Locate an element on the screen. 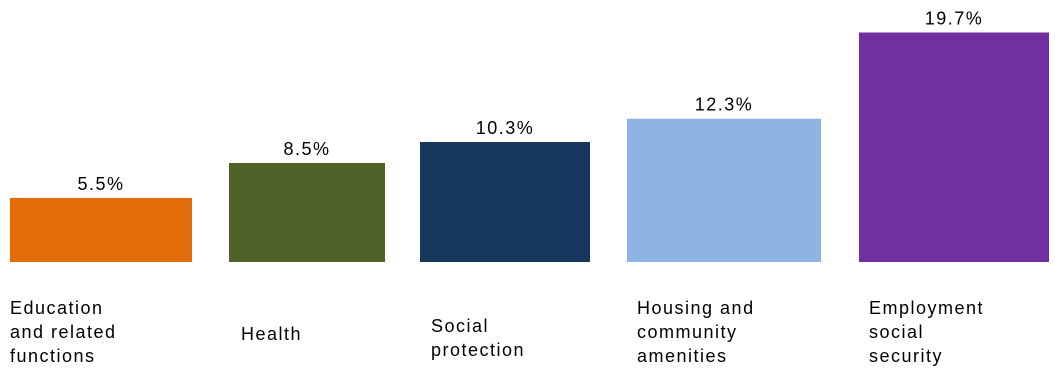  category-label: Employment social security is located at coordinates (926, 332).